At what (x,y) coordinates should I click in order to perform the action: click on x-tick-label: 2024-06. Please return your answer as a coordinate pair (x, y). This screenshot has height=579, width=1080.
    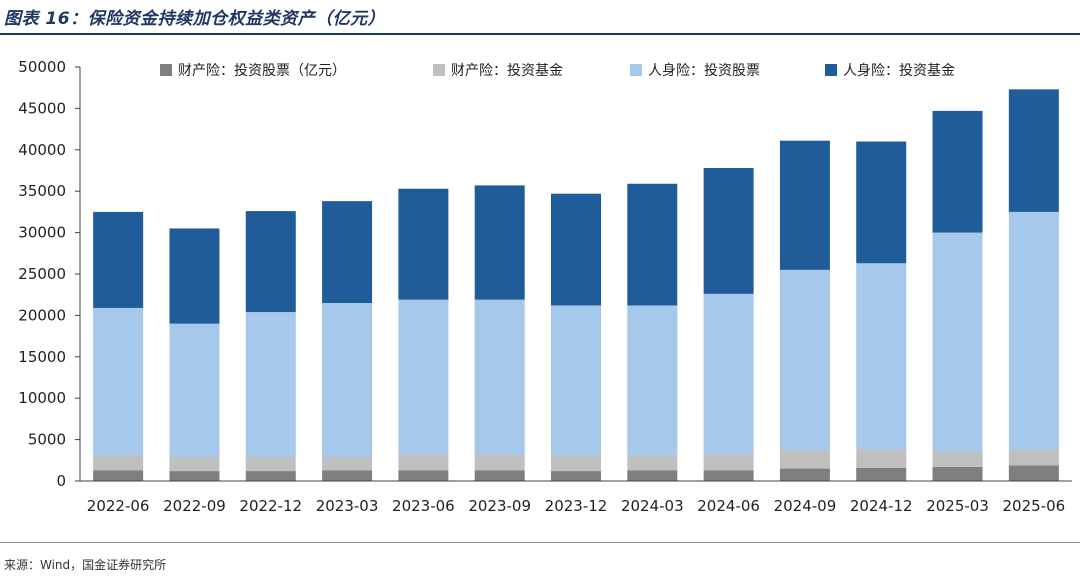
    Looking at the image, I should click on (728, 506).